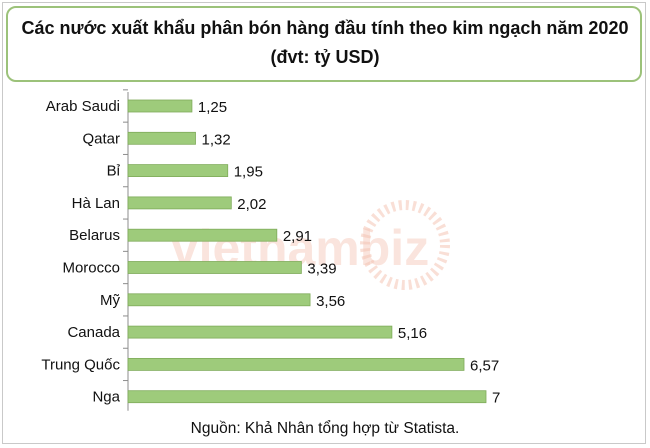 Image resolution: width=650 pixels, height=448 pixels. Describe the element at coordinates (251, 204) in the screenshot. I see `data-label: 2,02` at that location.